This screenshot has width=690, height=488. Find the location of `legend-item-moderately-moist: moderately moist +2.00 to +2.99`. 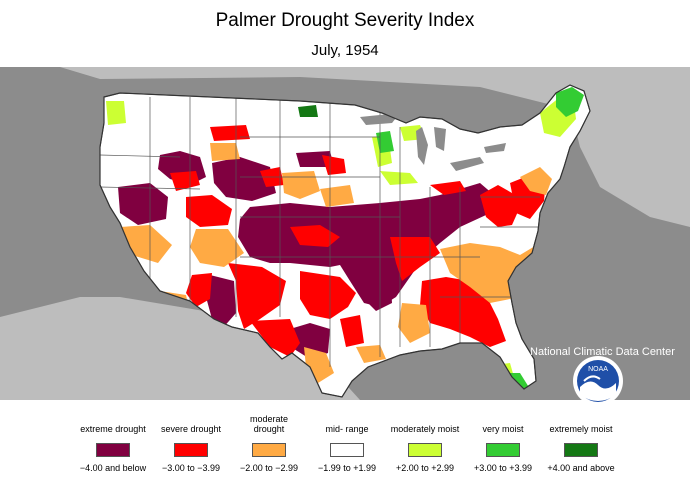

legend-item-moderately-moist: moderately moist +2.00 to +2.99 is located at coordinates (425, 442).